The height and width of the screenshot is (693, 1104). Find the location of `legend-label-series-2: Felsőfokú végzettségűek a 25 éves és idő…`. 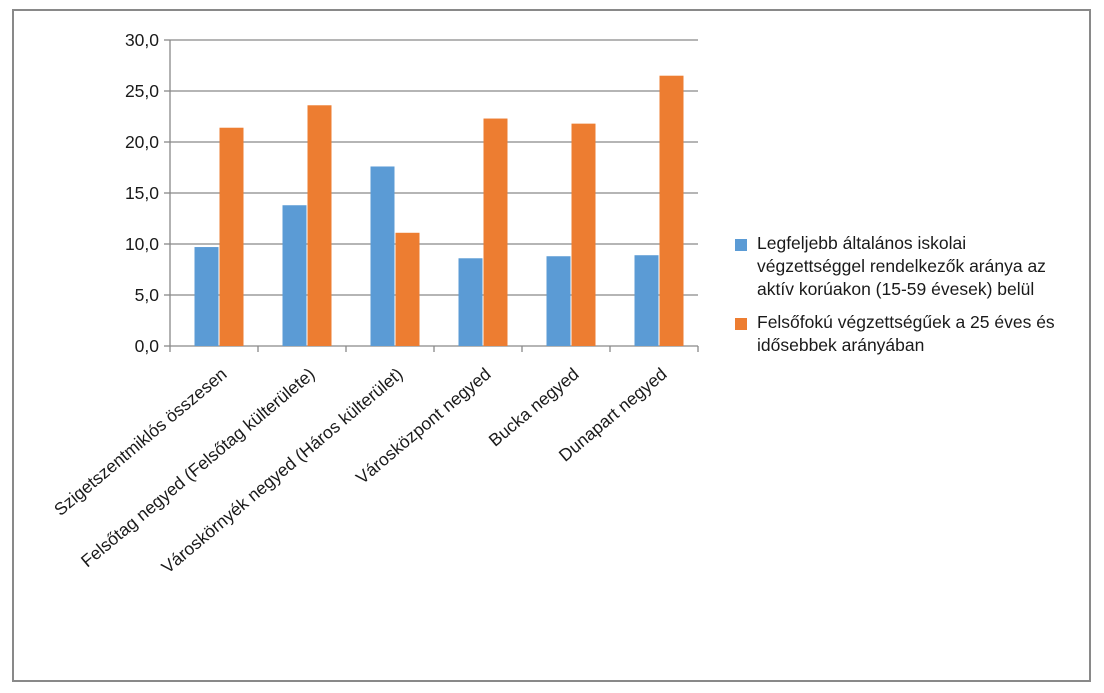

legend-label-series-2: Felsőfokú végzettségűek a 25 éves és idő… is located at coordinates (906, 333).